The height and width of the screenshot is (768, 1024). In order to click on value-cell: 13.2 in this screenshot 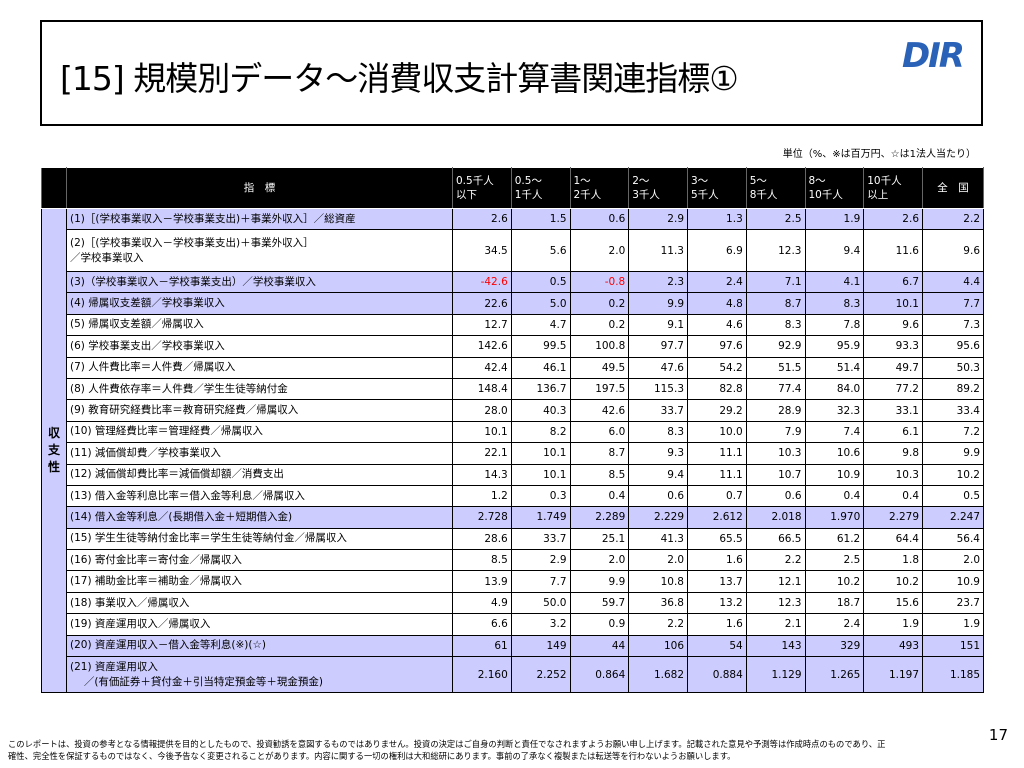, I will do `click(717, 603)`.